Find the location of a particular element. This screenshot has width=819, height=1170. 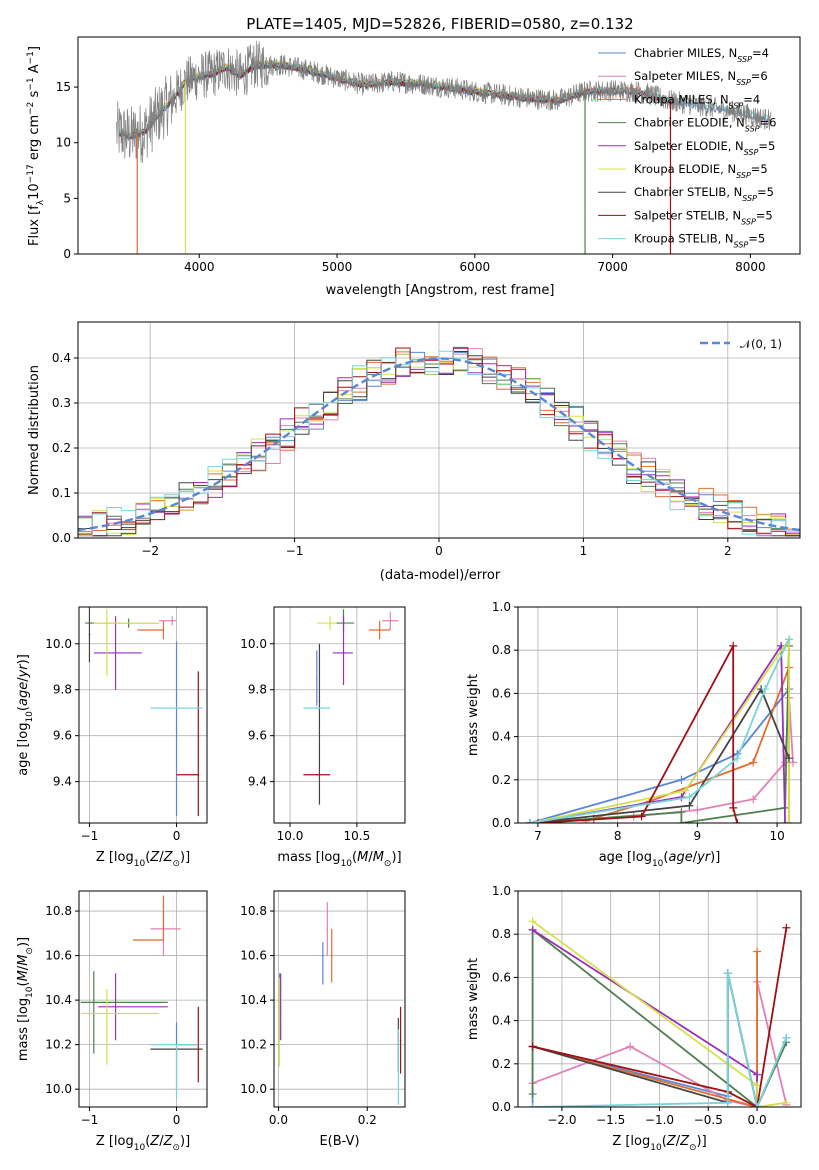

x-tick-label: −0.5 is located at coordinates (708, 1120).